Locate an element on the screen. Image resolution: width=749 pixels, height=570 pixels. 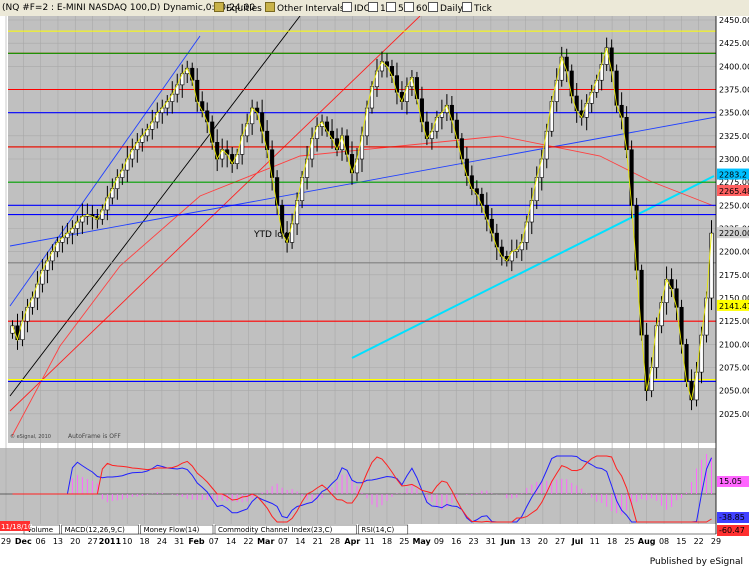
y-tick-label: 2425.00 is located at coordinates (734, 43).